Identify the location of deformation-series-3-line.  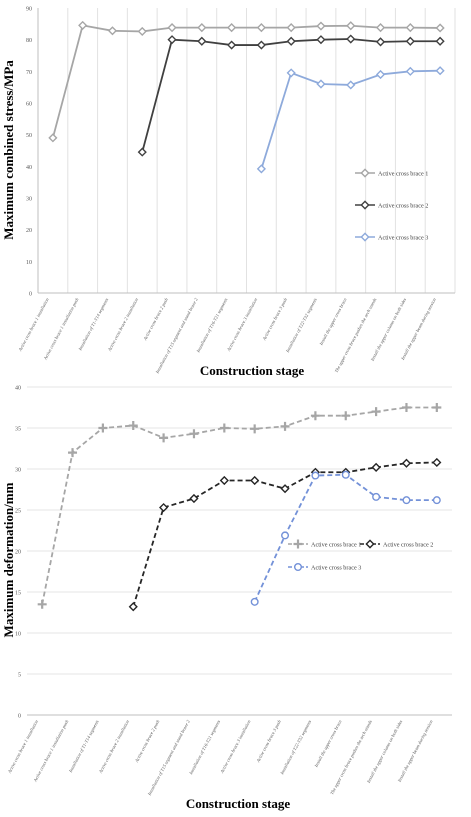
(345, 538).